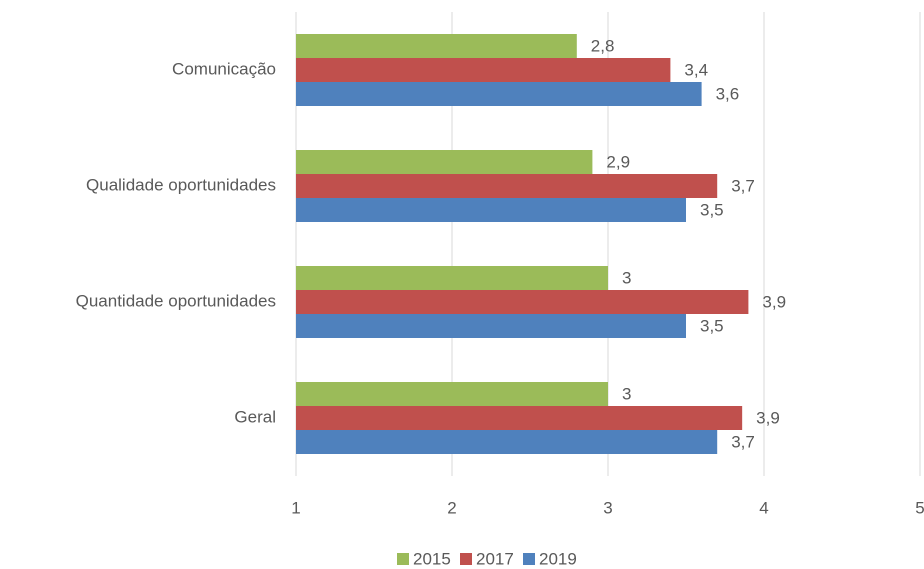 Image resolution: width=924 pixels, height=569 pixels. I want to click on legend-label: 2015, so click(432, 558).